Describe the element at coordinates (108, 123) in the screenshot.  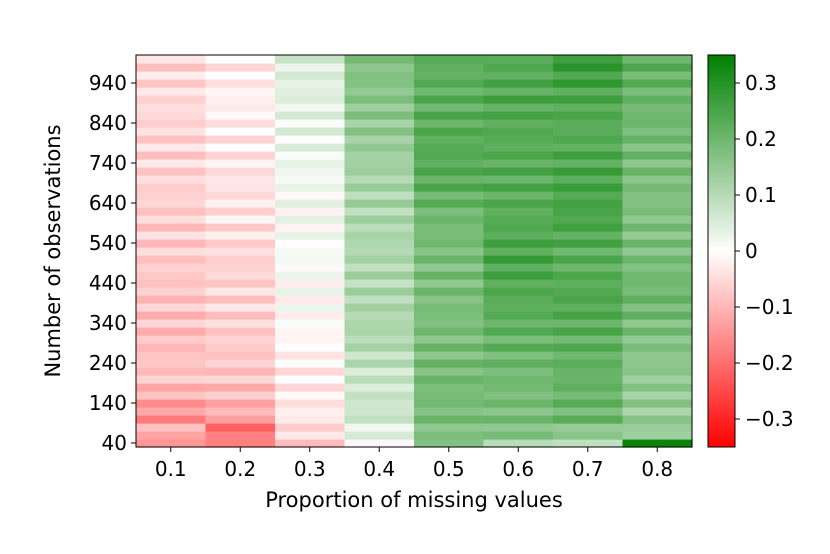
I see `y-tick-label: 840` at that location.